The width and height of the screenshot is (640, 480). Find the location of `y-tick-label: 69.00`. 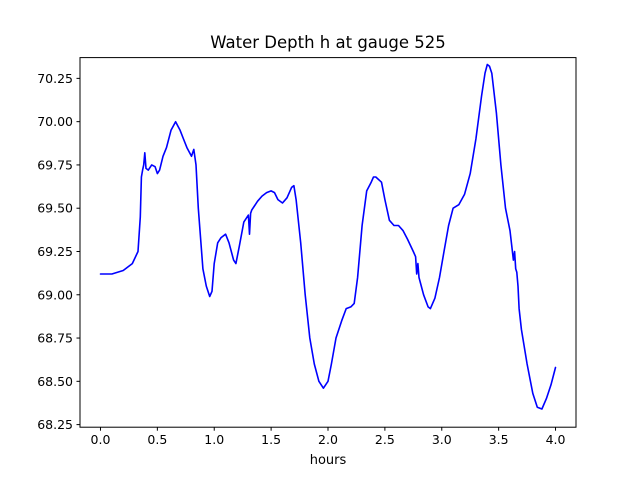

y-tick-label: 69.00 is located at coordinates (55, 294).